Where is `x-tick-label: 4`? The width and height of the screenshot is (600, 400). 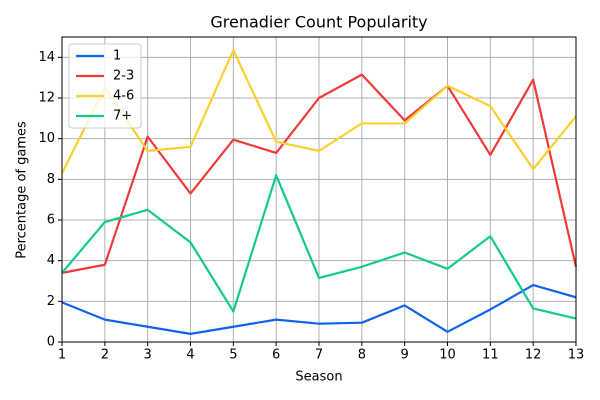 x-tick-label: 4 is located at coordinates (190, 355).